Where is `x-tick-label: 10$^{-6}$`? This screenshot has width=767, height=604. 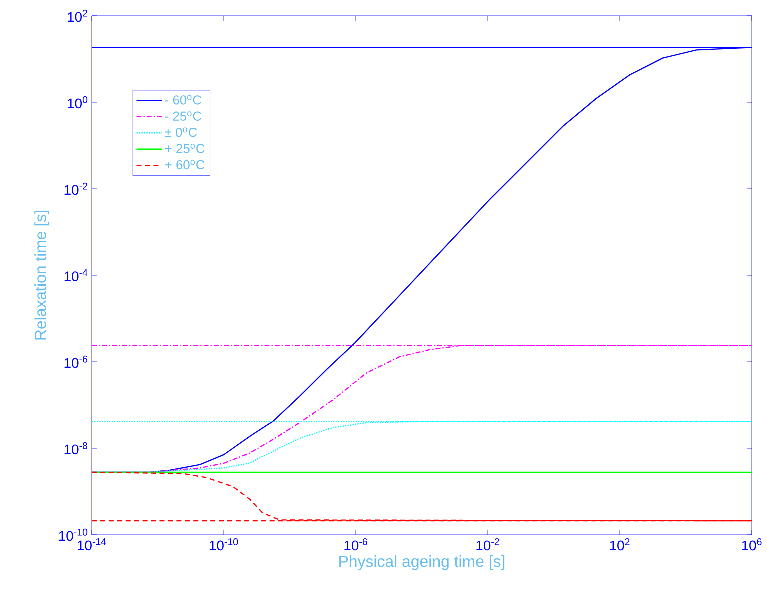 x-tick-label: 10$^{-6}$ is located at coordinates (356, 544).